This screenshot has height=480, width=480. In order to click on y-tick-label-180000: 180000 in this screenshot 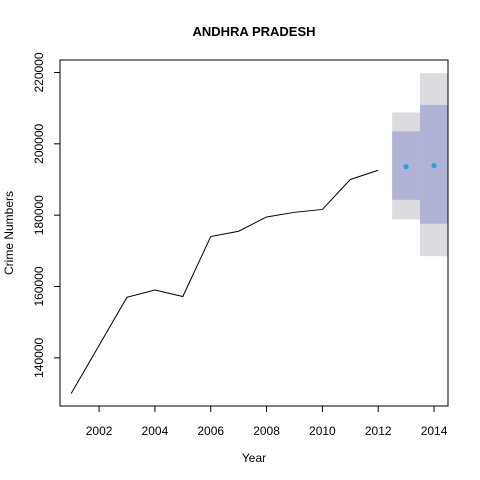, I will do `click(39, 215)`.